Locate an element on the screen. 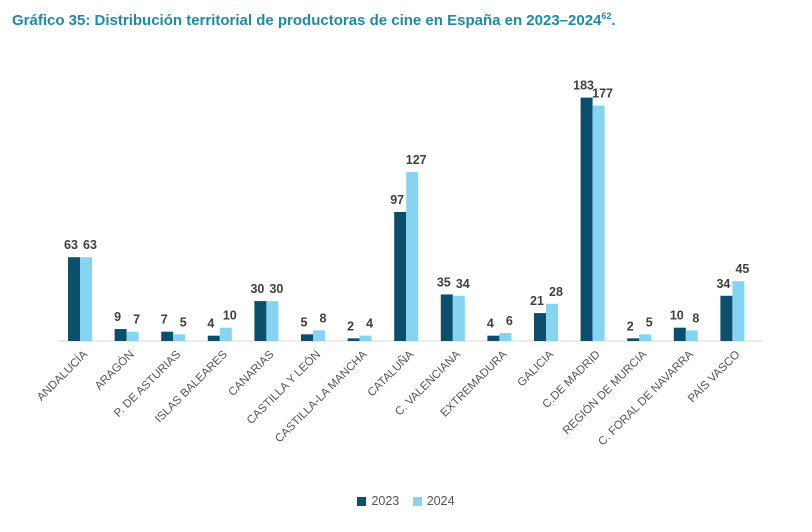 The height and width of the screenshot is (532, 812). data-label-2024-aragon: 7 is located at coordinates (136, 320).